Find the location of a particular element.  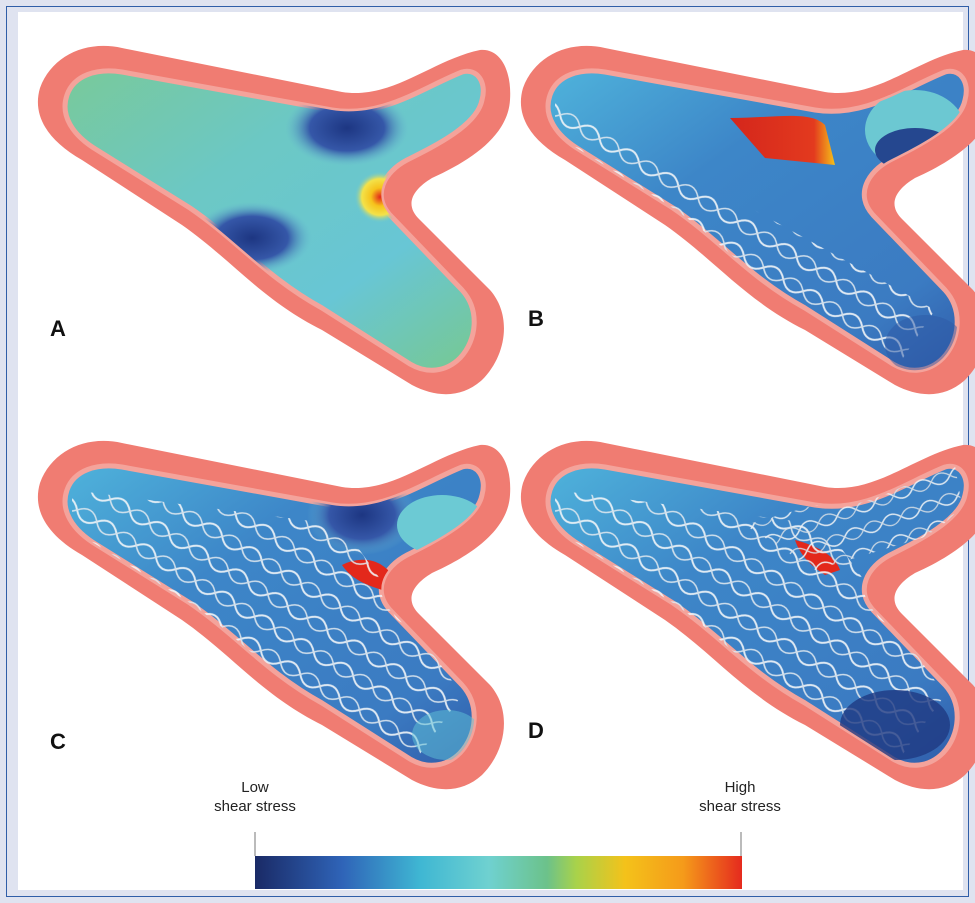

panel-label-b: B is located at coordinates (536, 318).